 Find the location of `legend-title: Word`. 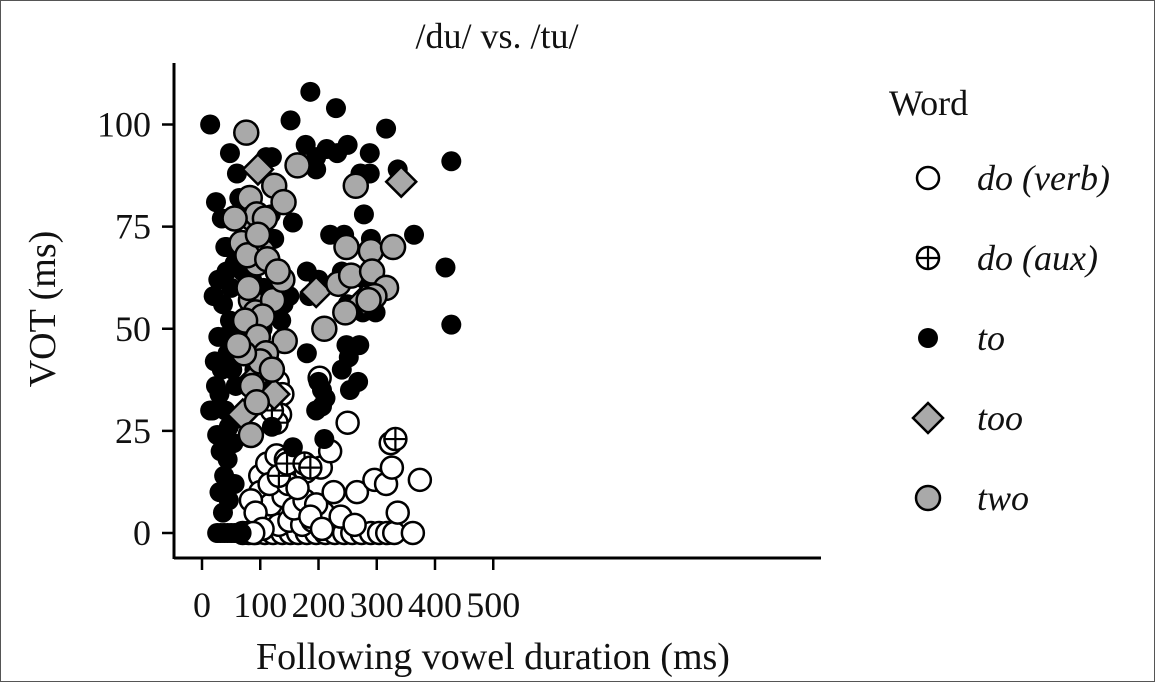

legend-title: Word is located at coordinates (928, 103).